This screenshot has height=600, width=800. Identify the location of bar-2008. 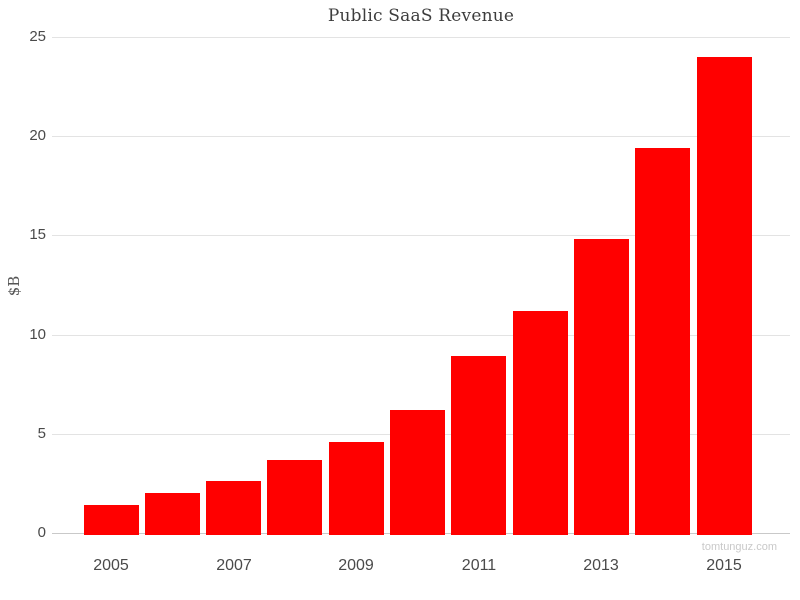
(294, 497).